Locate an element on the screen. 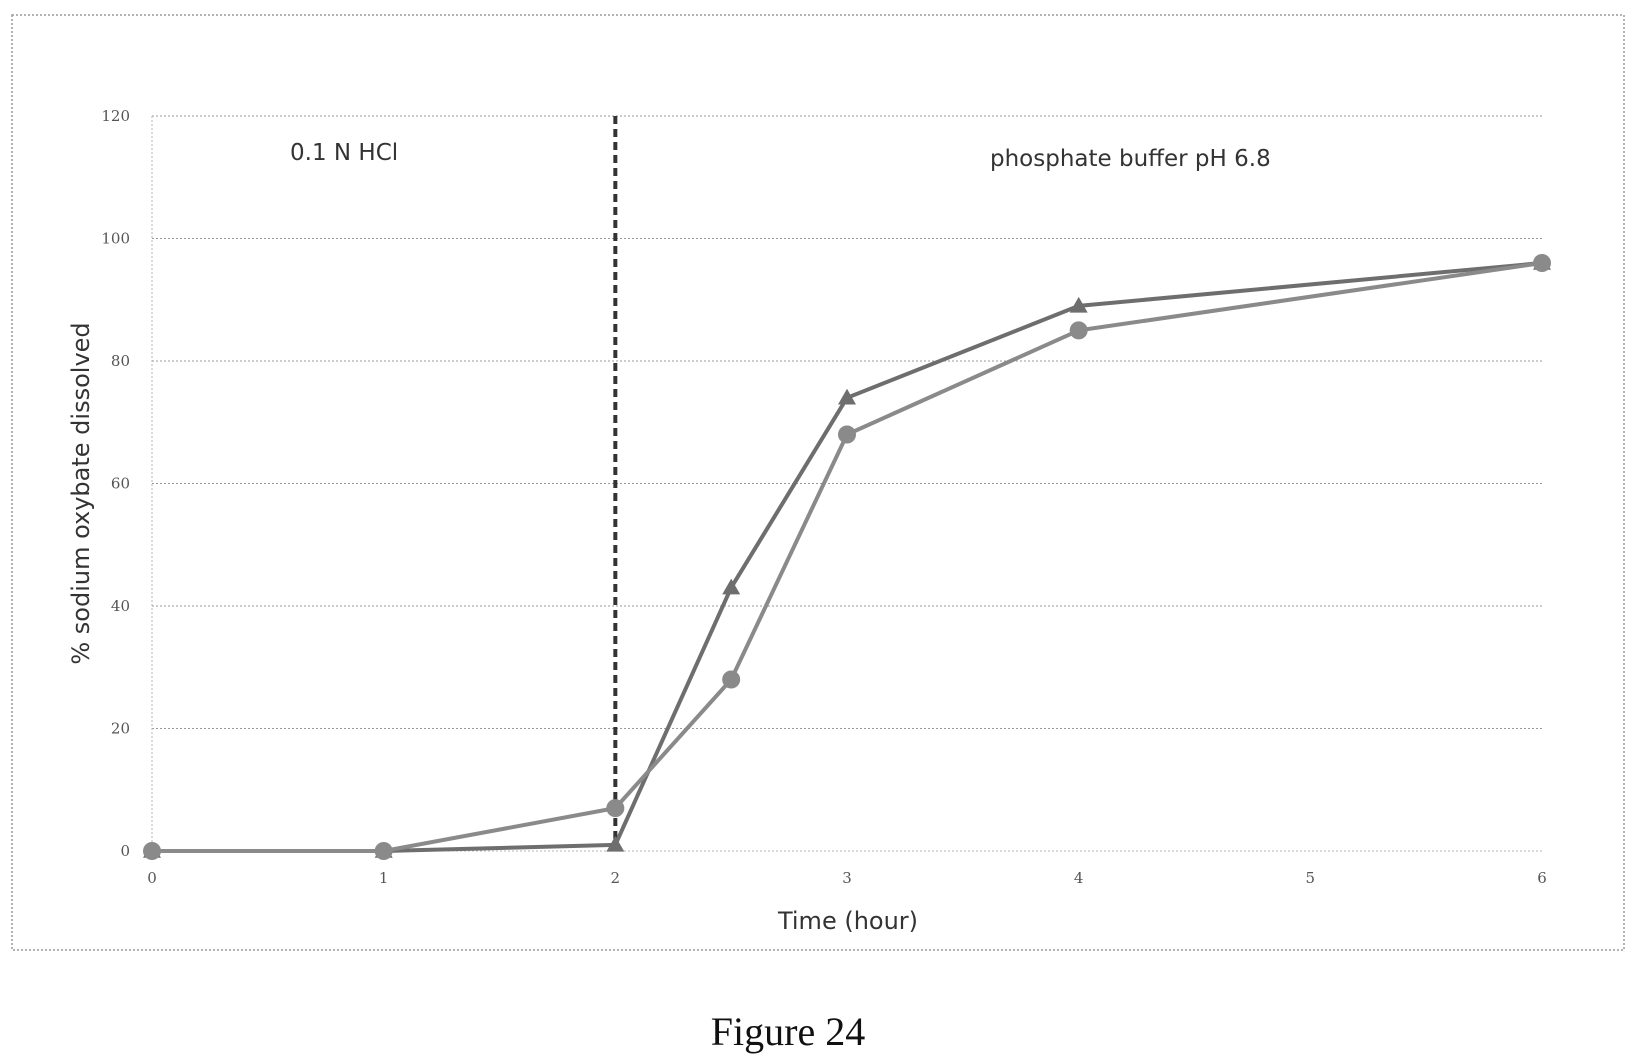 Image resolution: width=1639 pixels, height=1064 pixels. x-tick-label: 5 is located at coordinates (1311, 878).